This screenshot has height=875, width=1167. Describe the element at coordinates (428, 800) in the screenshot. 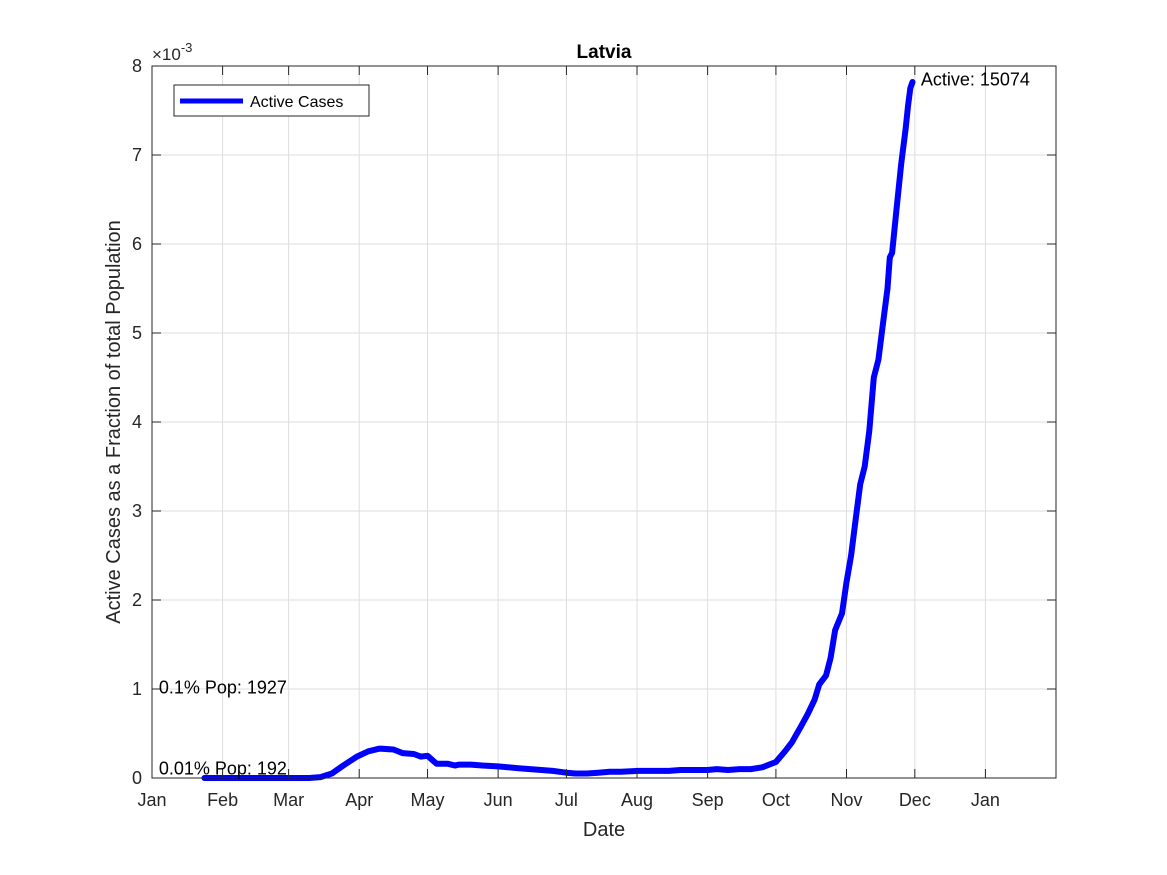

I see `x-tick-label: May` at that location.